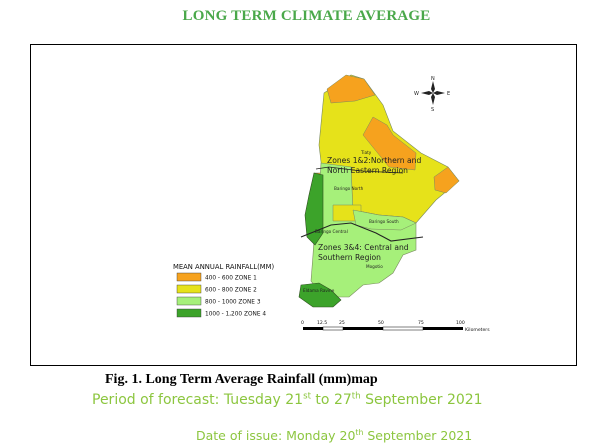  I want to click on scale-bar: 0 12.5 25 50 75 100 Kilometers, so click(395, 326).